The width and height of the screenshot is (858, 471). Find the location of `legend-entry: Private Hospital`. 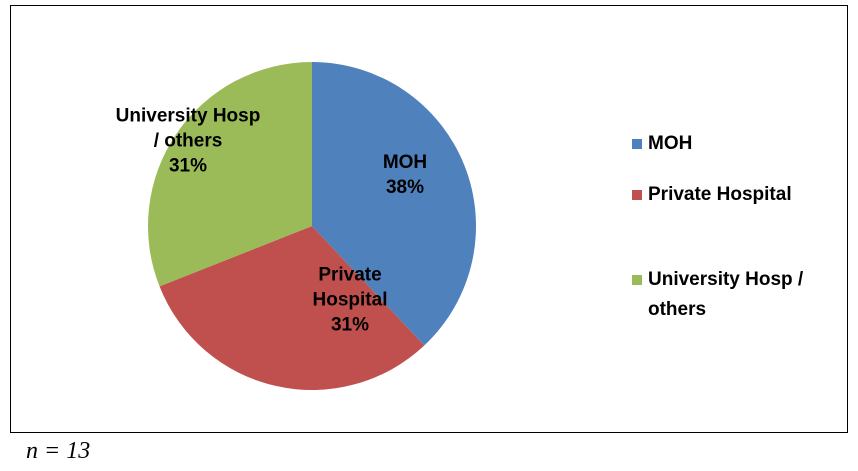

legend-entry: Private Hospital is located at coordinates (720, 194).